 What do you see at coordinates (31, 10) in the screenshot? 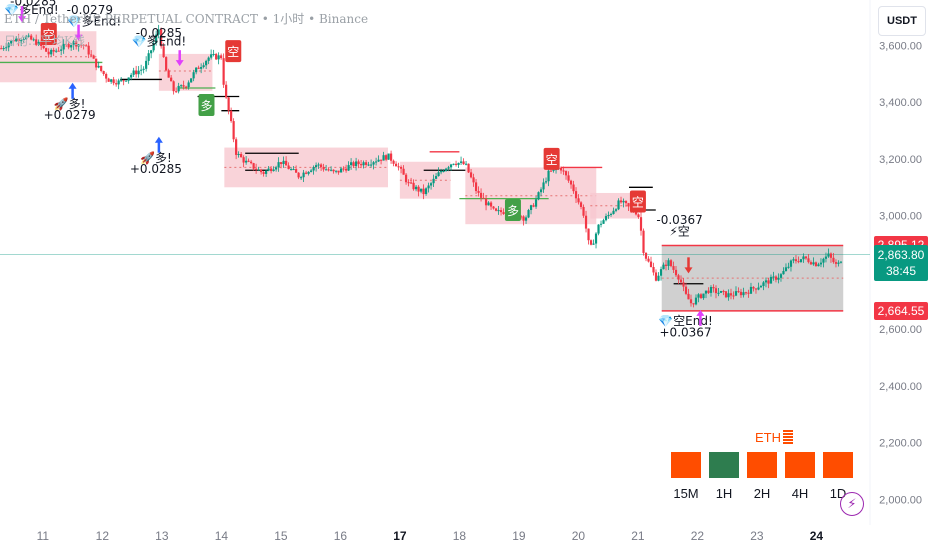
I see `signal-annotation: 💎多End!` at bounding box center [31, 10].